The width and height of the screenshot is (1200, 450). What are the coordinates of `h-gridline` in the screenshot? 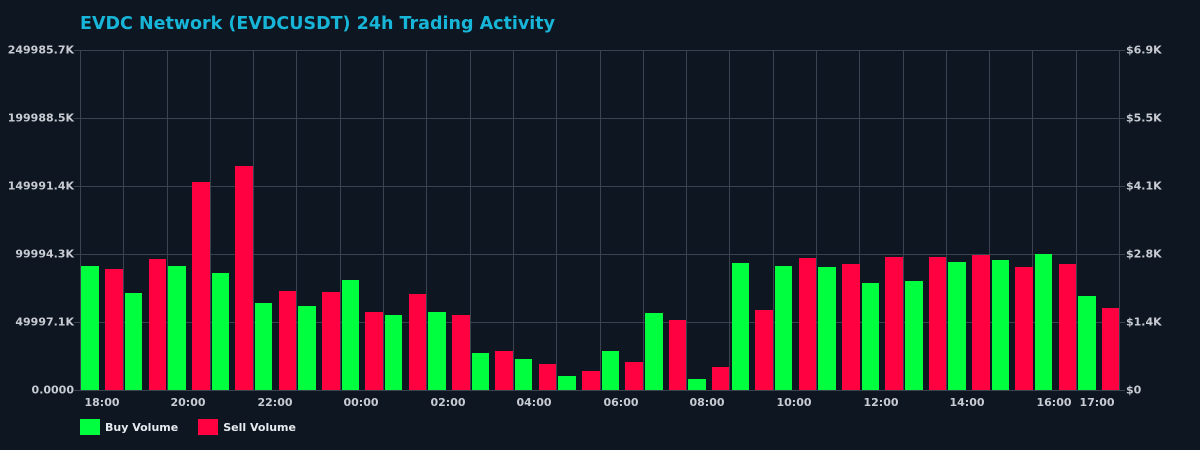 It's located at (600, 390).